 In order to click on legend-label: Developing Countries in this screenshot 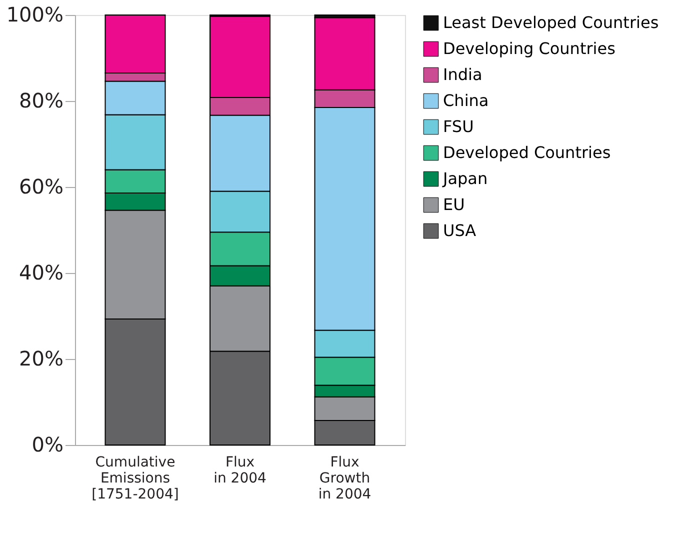, I will do `click(529, 48)`.